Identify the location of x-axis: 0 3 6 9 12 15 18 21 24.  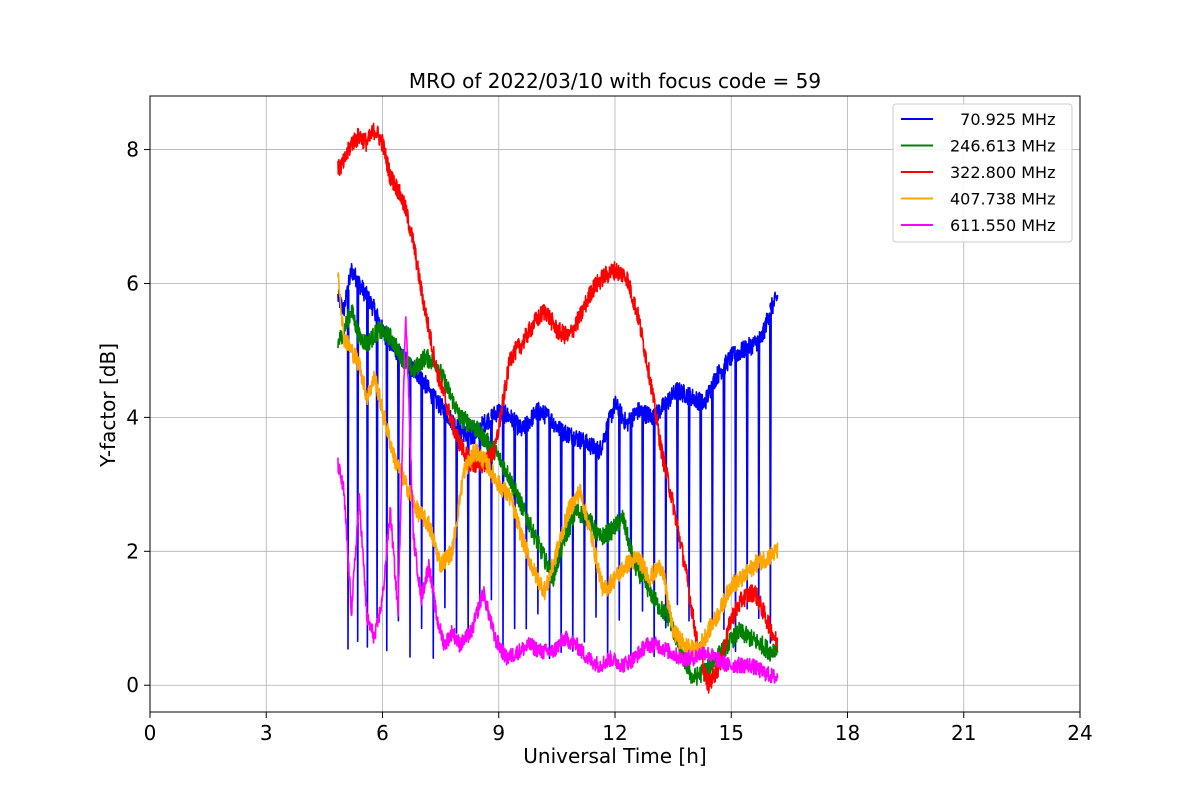
(618, 728).